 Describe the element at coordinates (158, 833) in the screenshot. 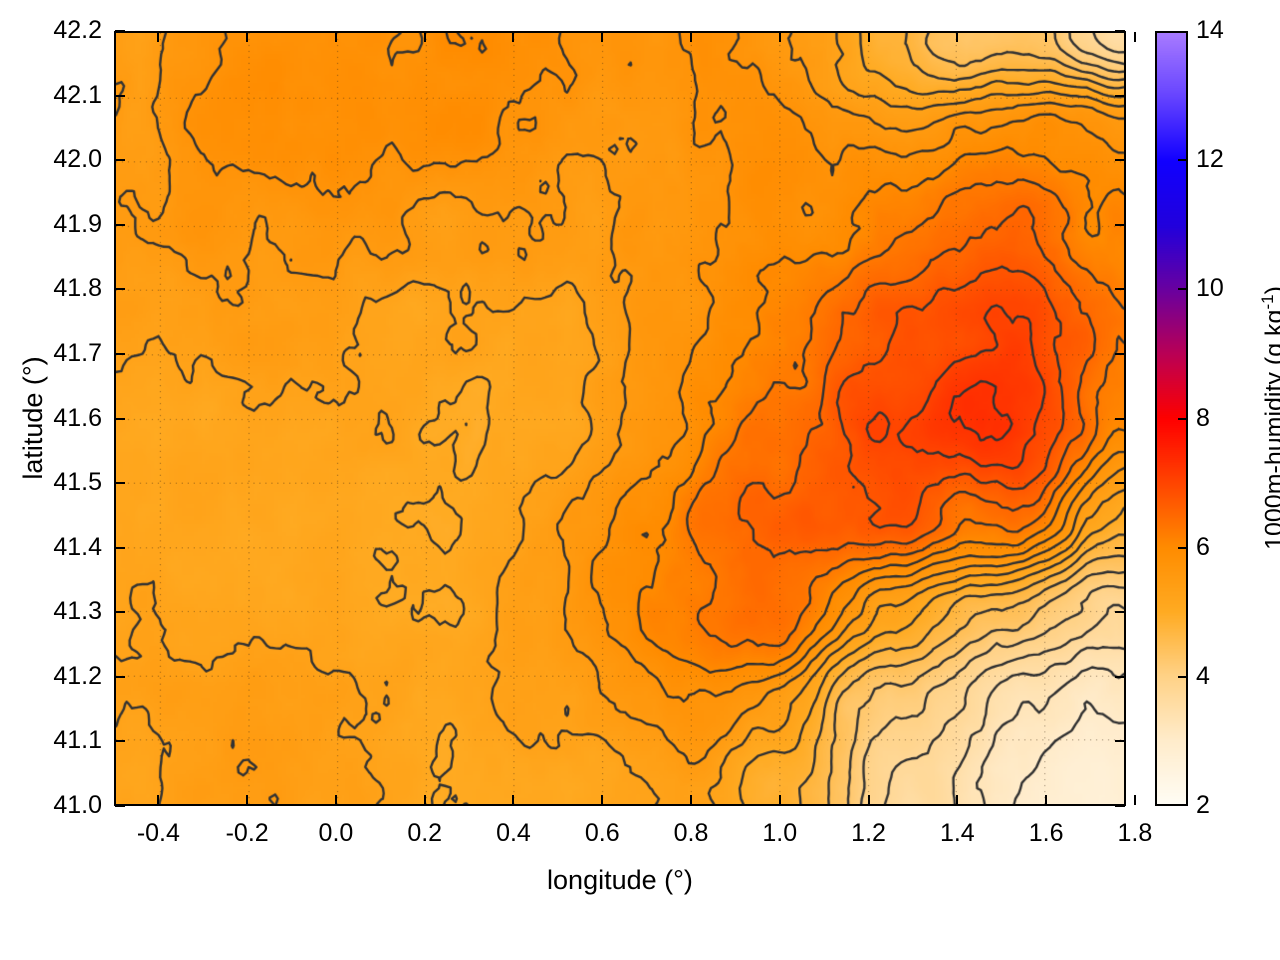

I see `x-tick-label: -0.4` at that location.